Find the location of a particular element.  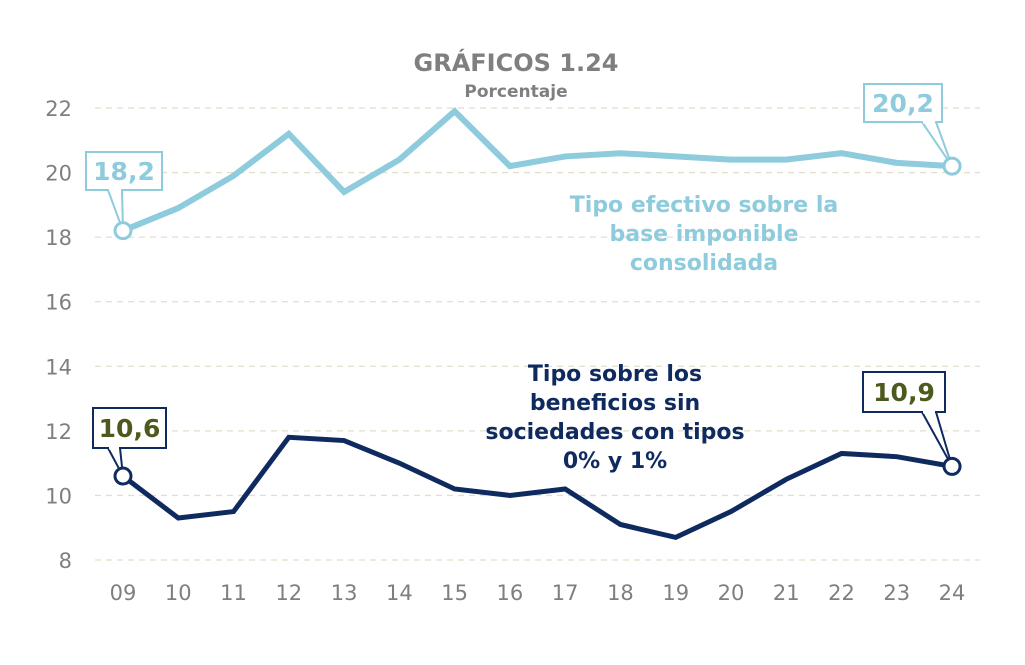

x-tick-label: 20 is located at coordinates (731, 593).